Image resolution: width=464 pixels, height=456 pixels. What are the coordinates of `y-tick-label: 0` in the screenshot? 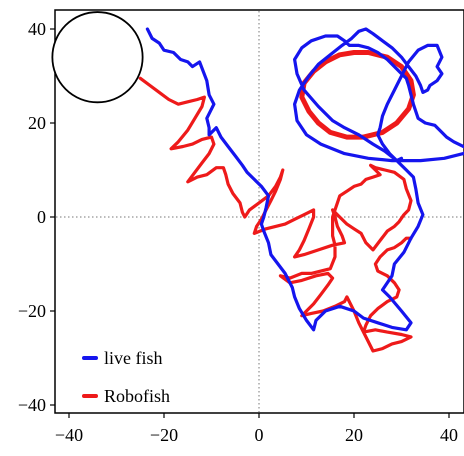 It's located at (41, 217).